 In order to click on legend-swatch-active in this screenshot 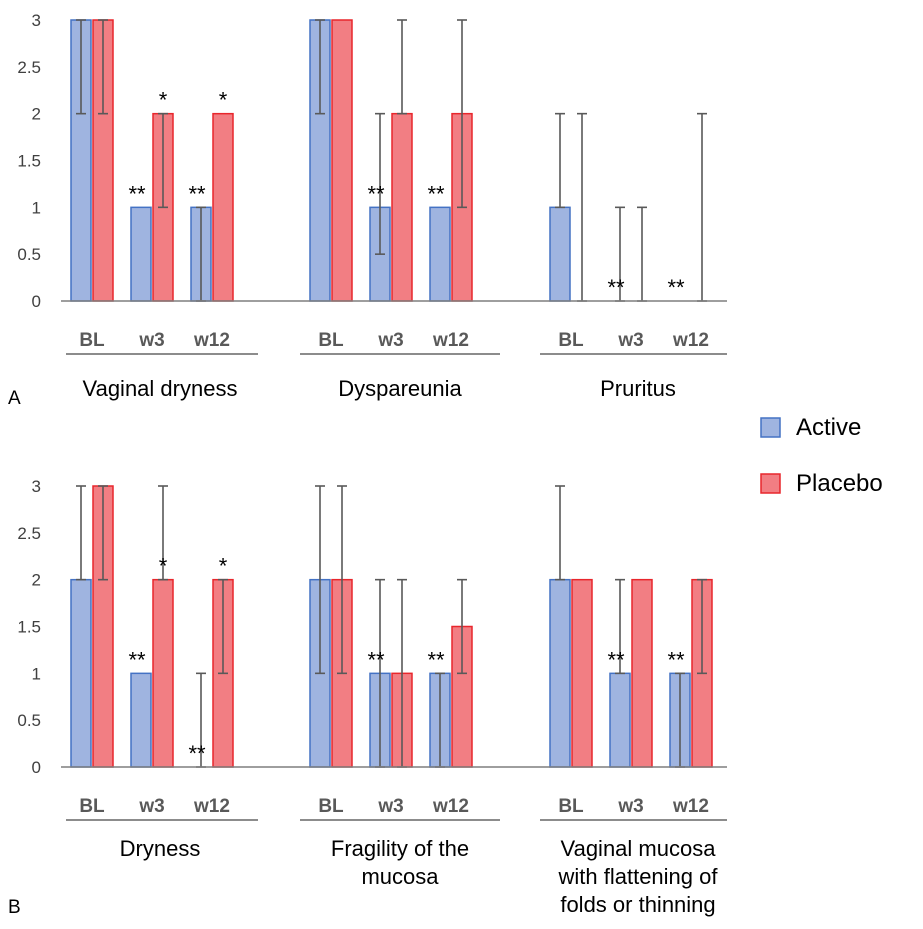, I will do `click(770, 427)`.